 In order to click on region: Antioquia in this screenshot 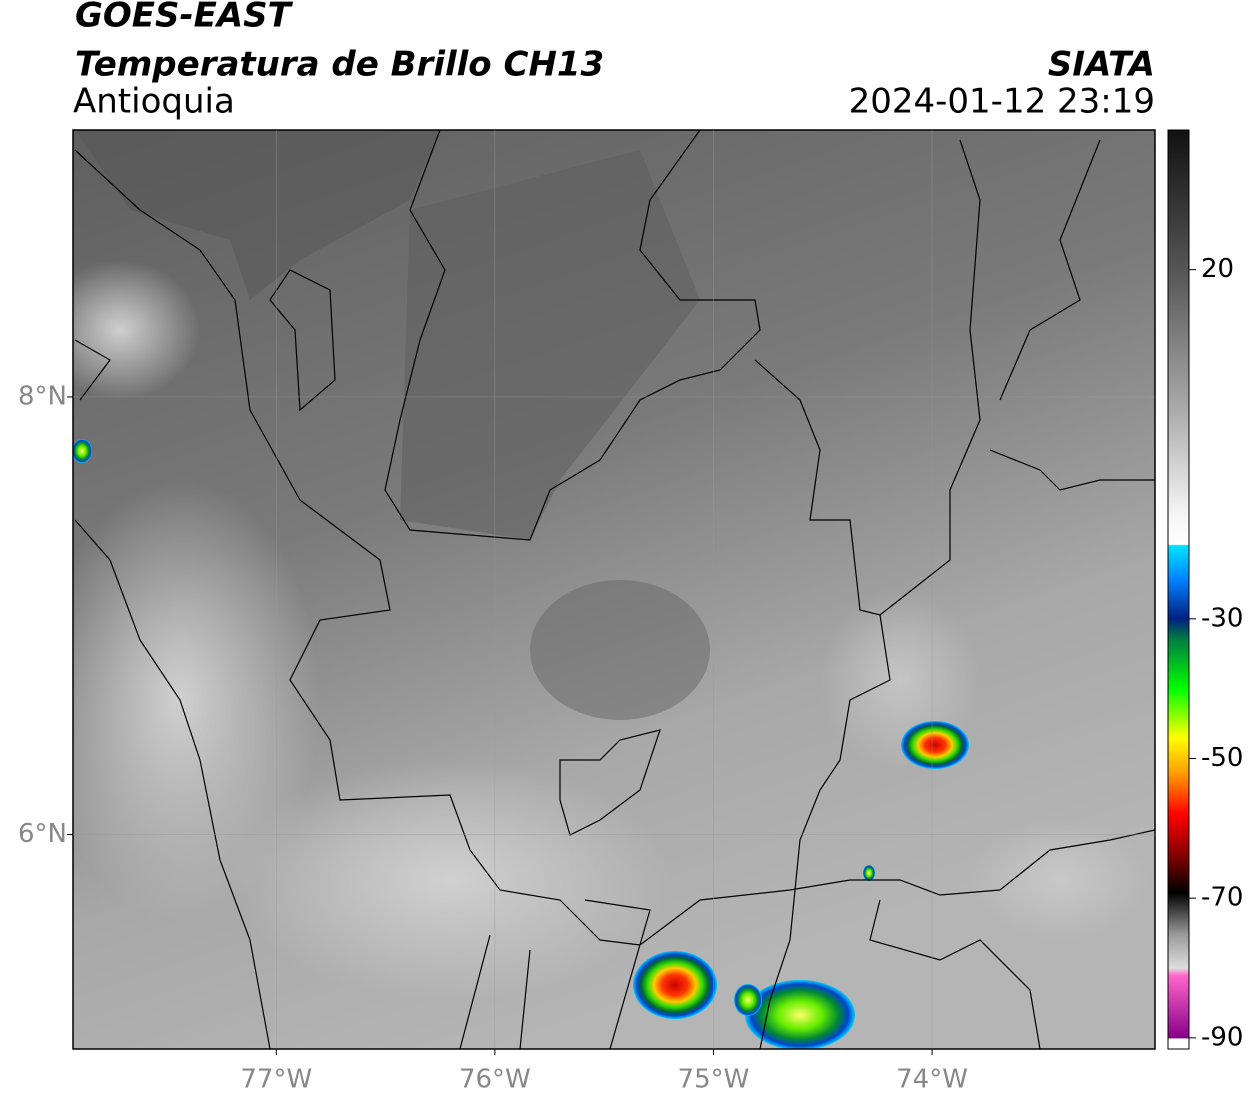, I will do `click(154, 102)`.